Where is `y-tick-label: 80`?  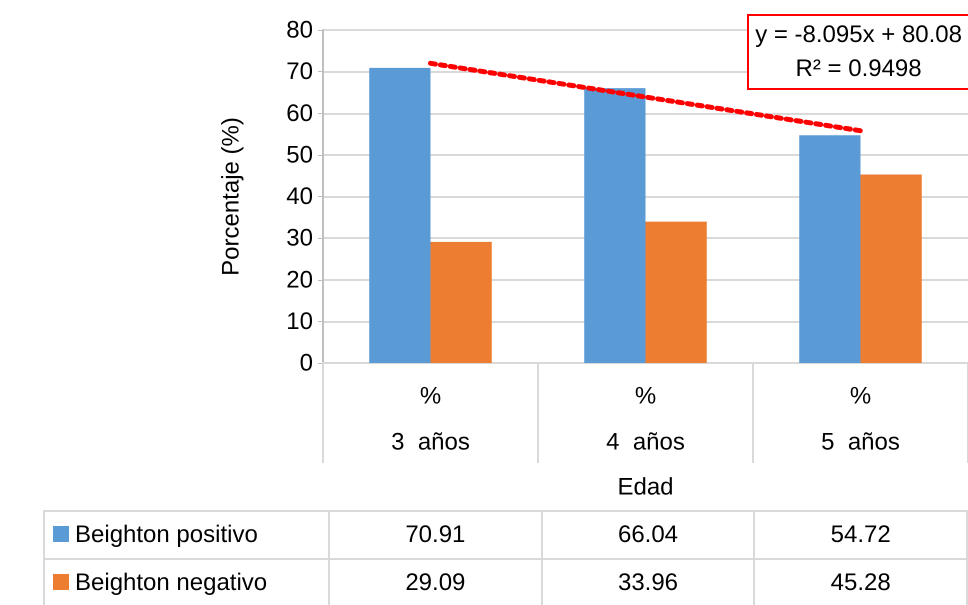
y-tick-label: 80 is located at coordinates (299, 30).